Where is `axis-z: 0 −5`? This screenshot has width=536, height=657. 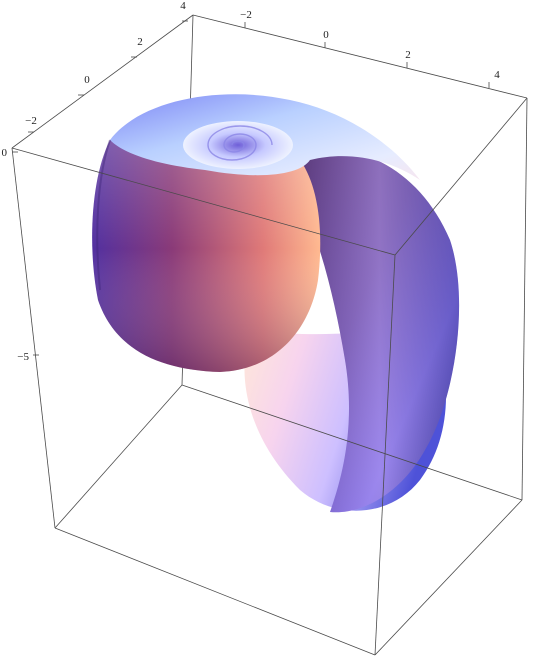 axis-z: 0 −5 is located at coordinates (20, 255).